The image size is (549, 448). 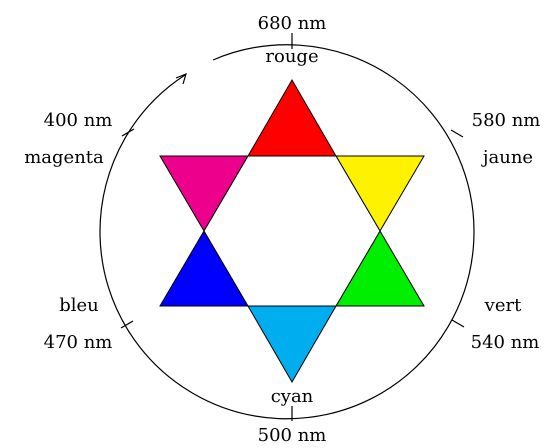 I want to click on wavelength-magenta: 400 nm, so click(x=78, y=120).